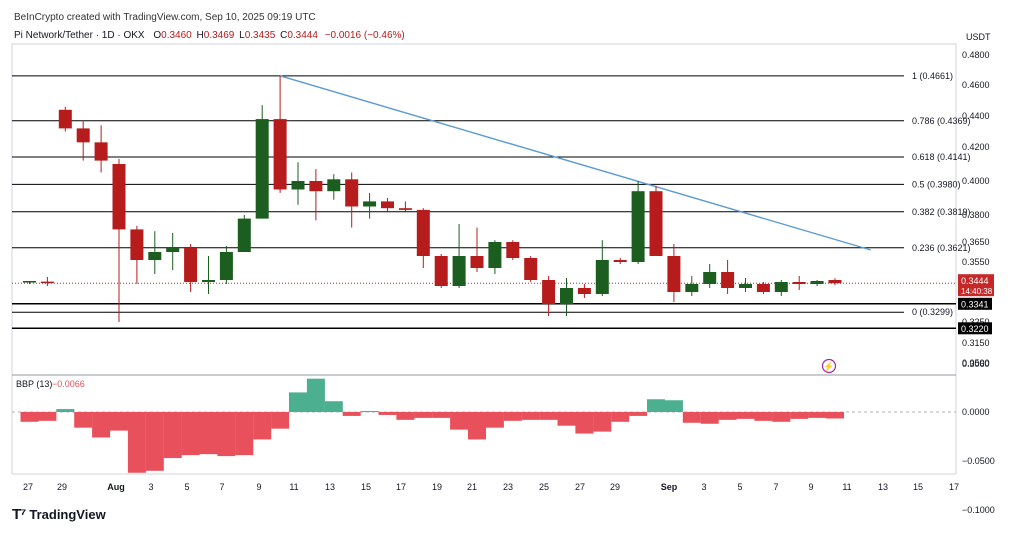 The height and width of the screenshot is (537, 1024). What do you see at coordinates (59, 514) in the screenshot?
I see `tradingview-logo: T⁷ TradingView` at bounding box center [59, 514].